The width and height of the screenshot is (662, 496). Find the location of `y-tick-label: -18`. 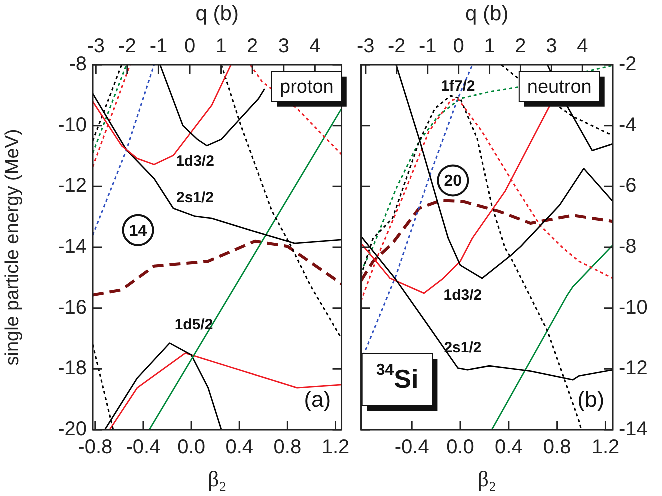

y-tick-label: -18 is located at coordinates (72, 369).